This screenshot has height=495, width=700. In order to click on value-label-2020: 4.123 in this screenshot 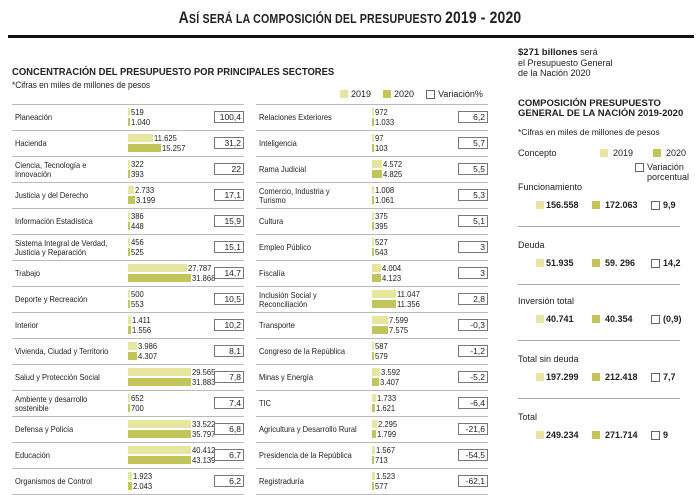, I will do `click(391, 278)`.